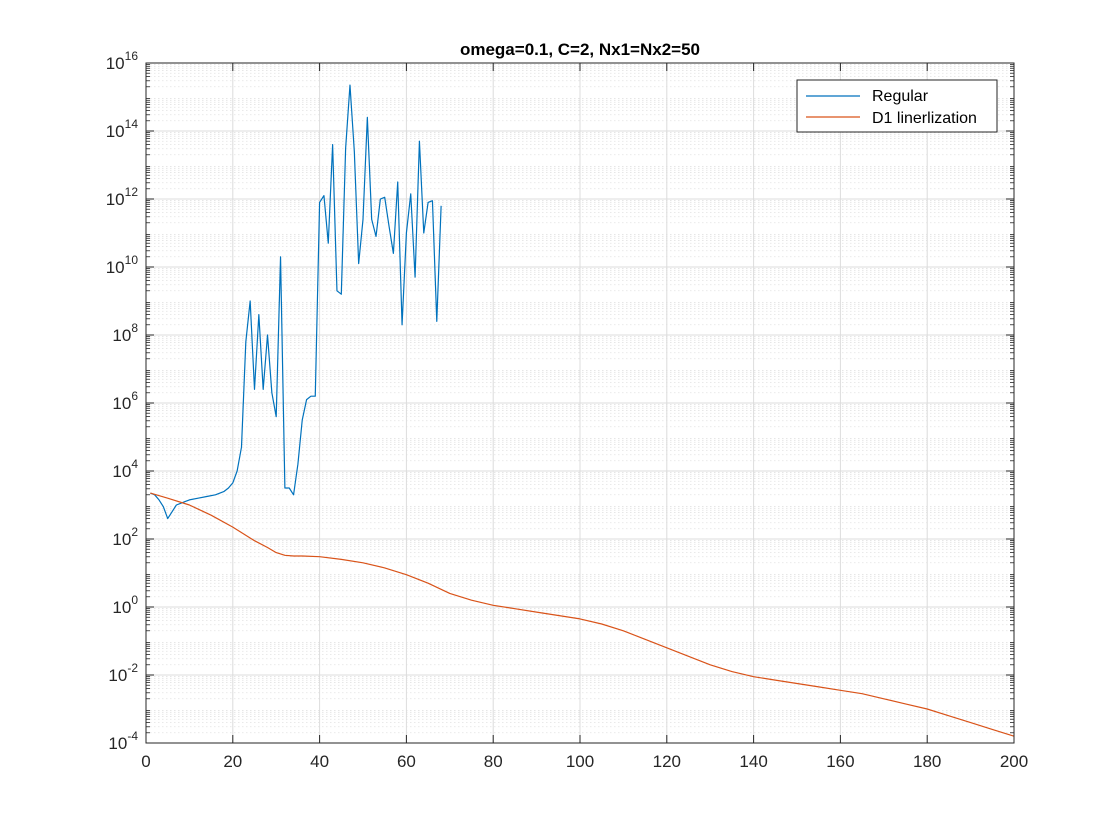 Image resolution: width=1120 pixels, height=840 pixels. What do you see at coordinates (296, 302) in the screenshot?
I see `series-line-regular` at bounding box center [296, 302].